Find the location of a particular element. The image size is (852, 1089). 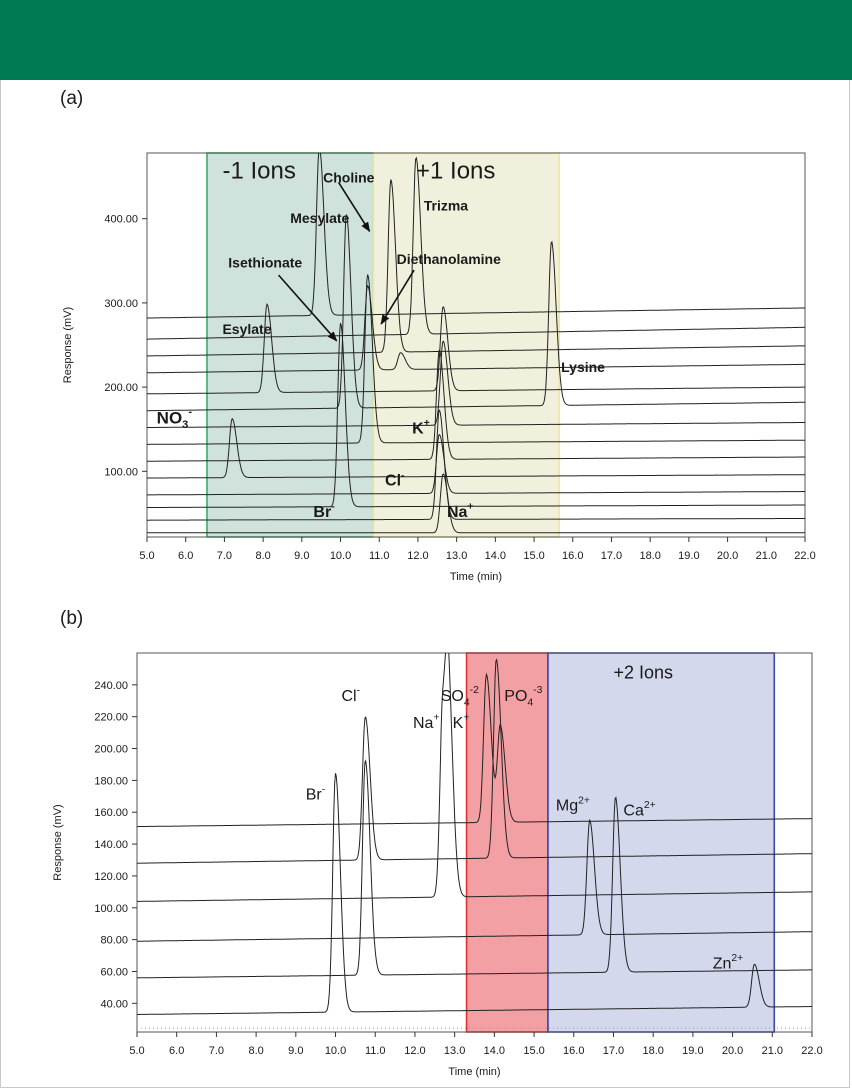

x-axis-label: Time (min) is located at coordinates (474, 1072).